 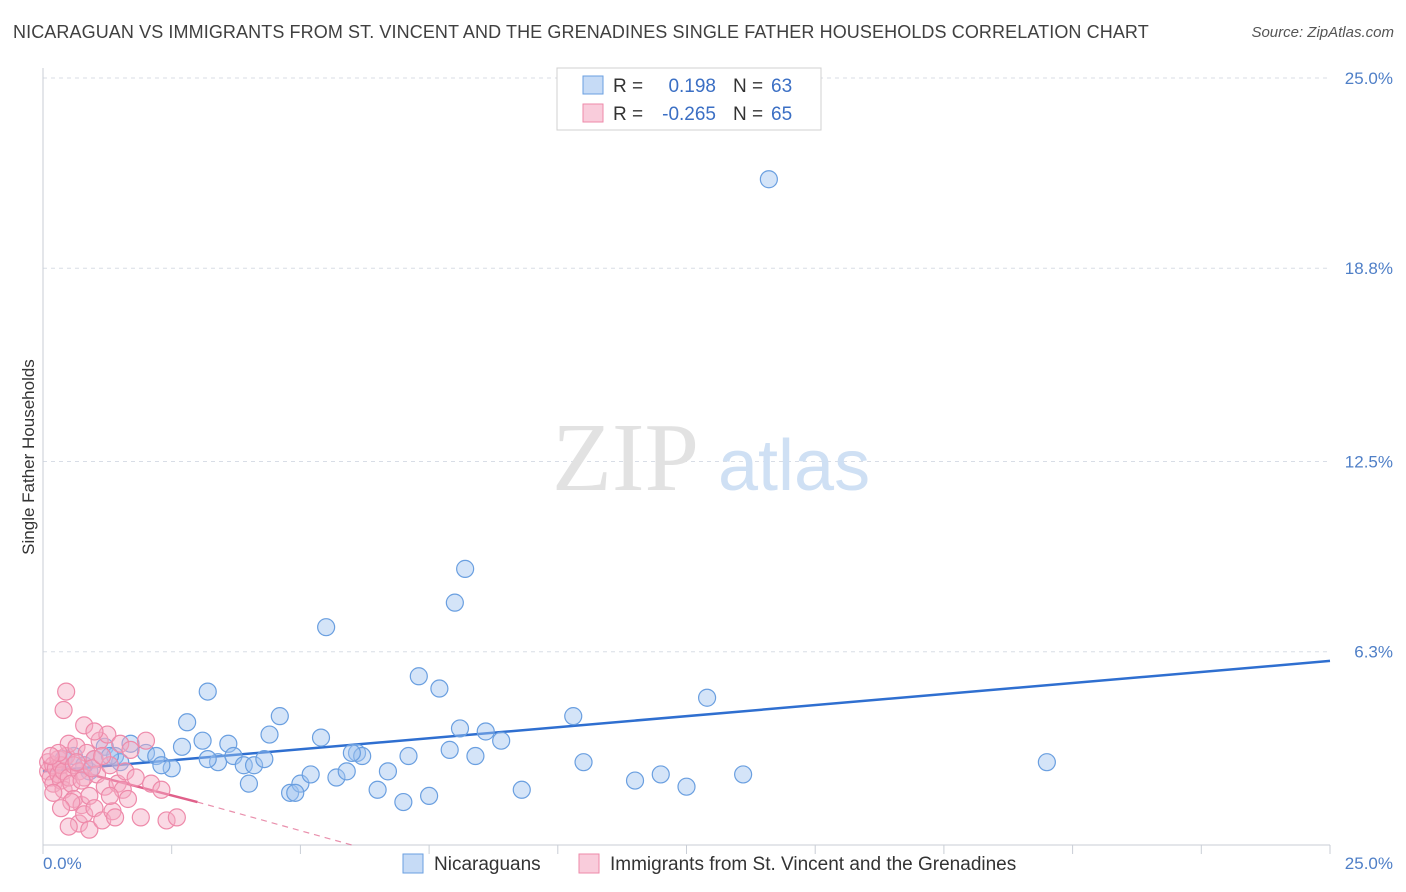 I want to click on y-axis-title: Single Father Households, so click(x=28, y=457).